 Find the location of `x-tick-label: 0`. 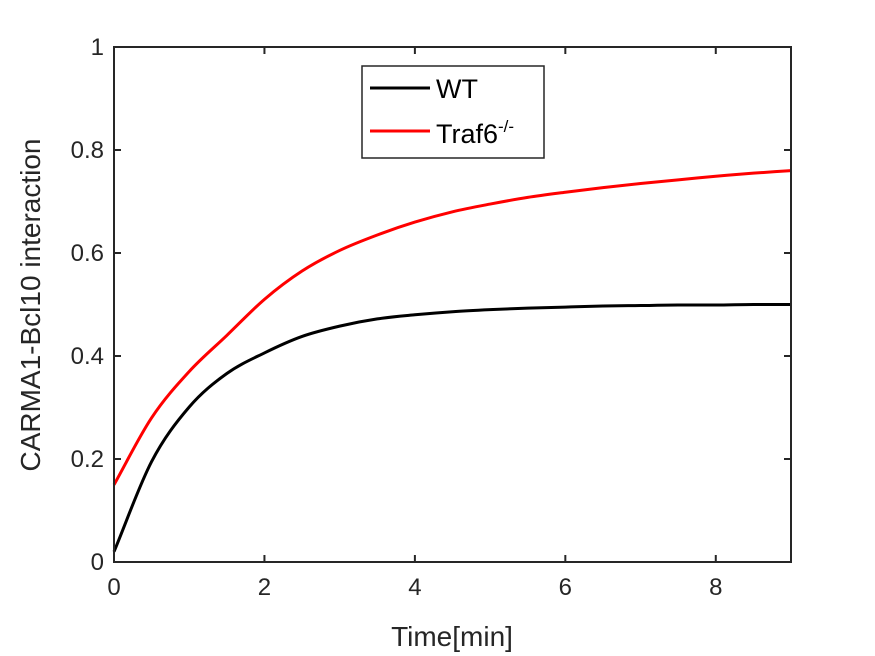

x-tick-label: 0 is located at coordinates (113, 587).